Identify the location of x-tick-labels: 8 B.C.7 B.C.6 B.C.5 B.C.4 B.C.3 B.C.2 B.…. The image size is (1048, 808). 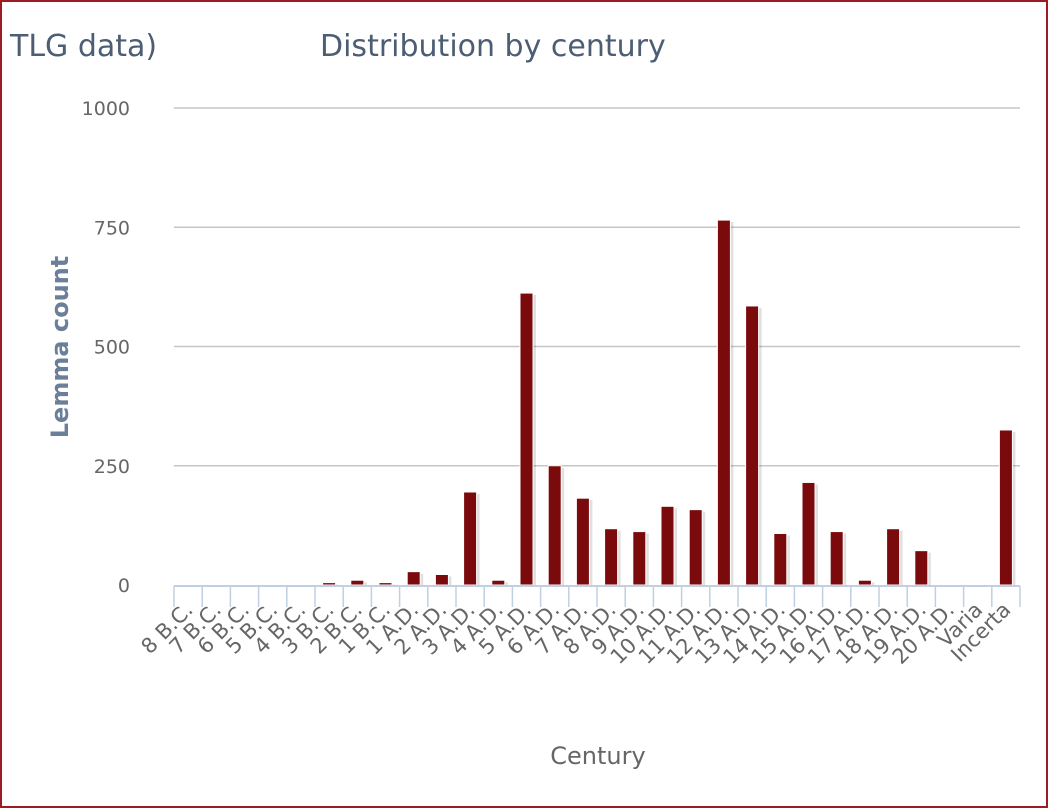
(575, 633).